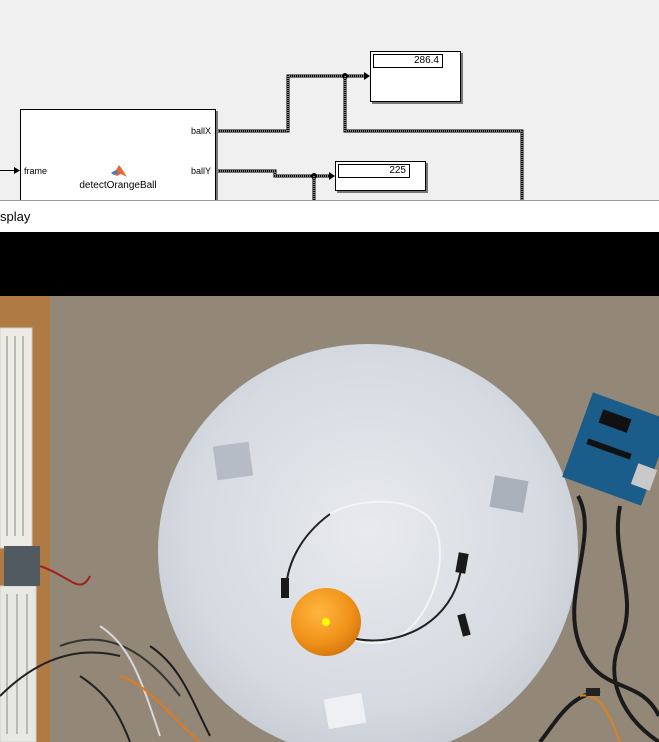 The width and height of the screenshot is (659, 742). Describe the element at coordinates (118, 185) in the screenshot. I see `function-block-name: detectOrangeBall` at that location.